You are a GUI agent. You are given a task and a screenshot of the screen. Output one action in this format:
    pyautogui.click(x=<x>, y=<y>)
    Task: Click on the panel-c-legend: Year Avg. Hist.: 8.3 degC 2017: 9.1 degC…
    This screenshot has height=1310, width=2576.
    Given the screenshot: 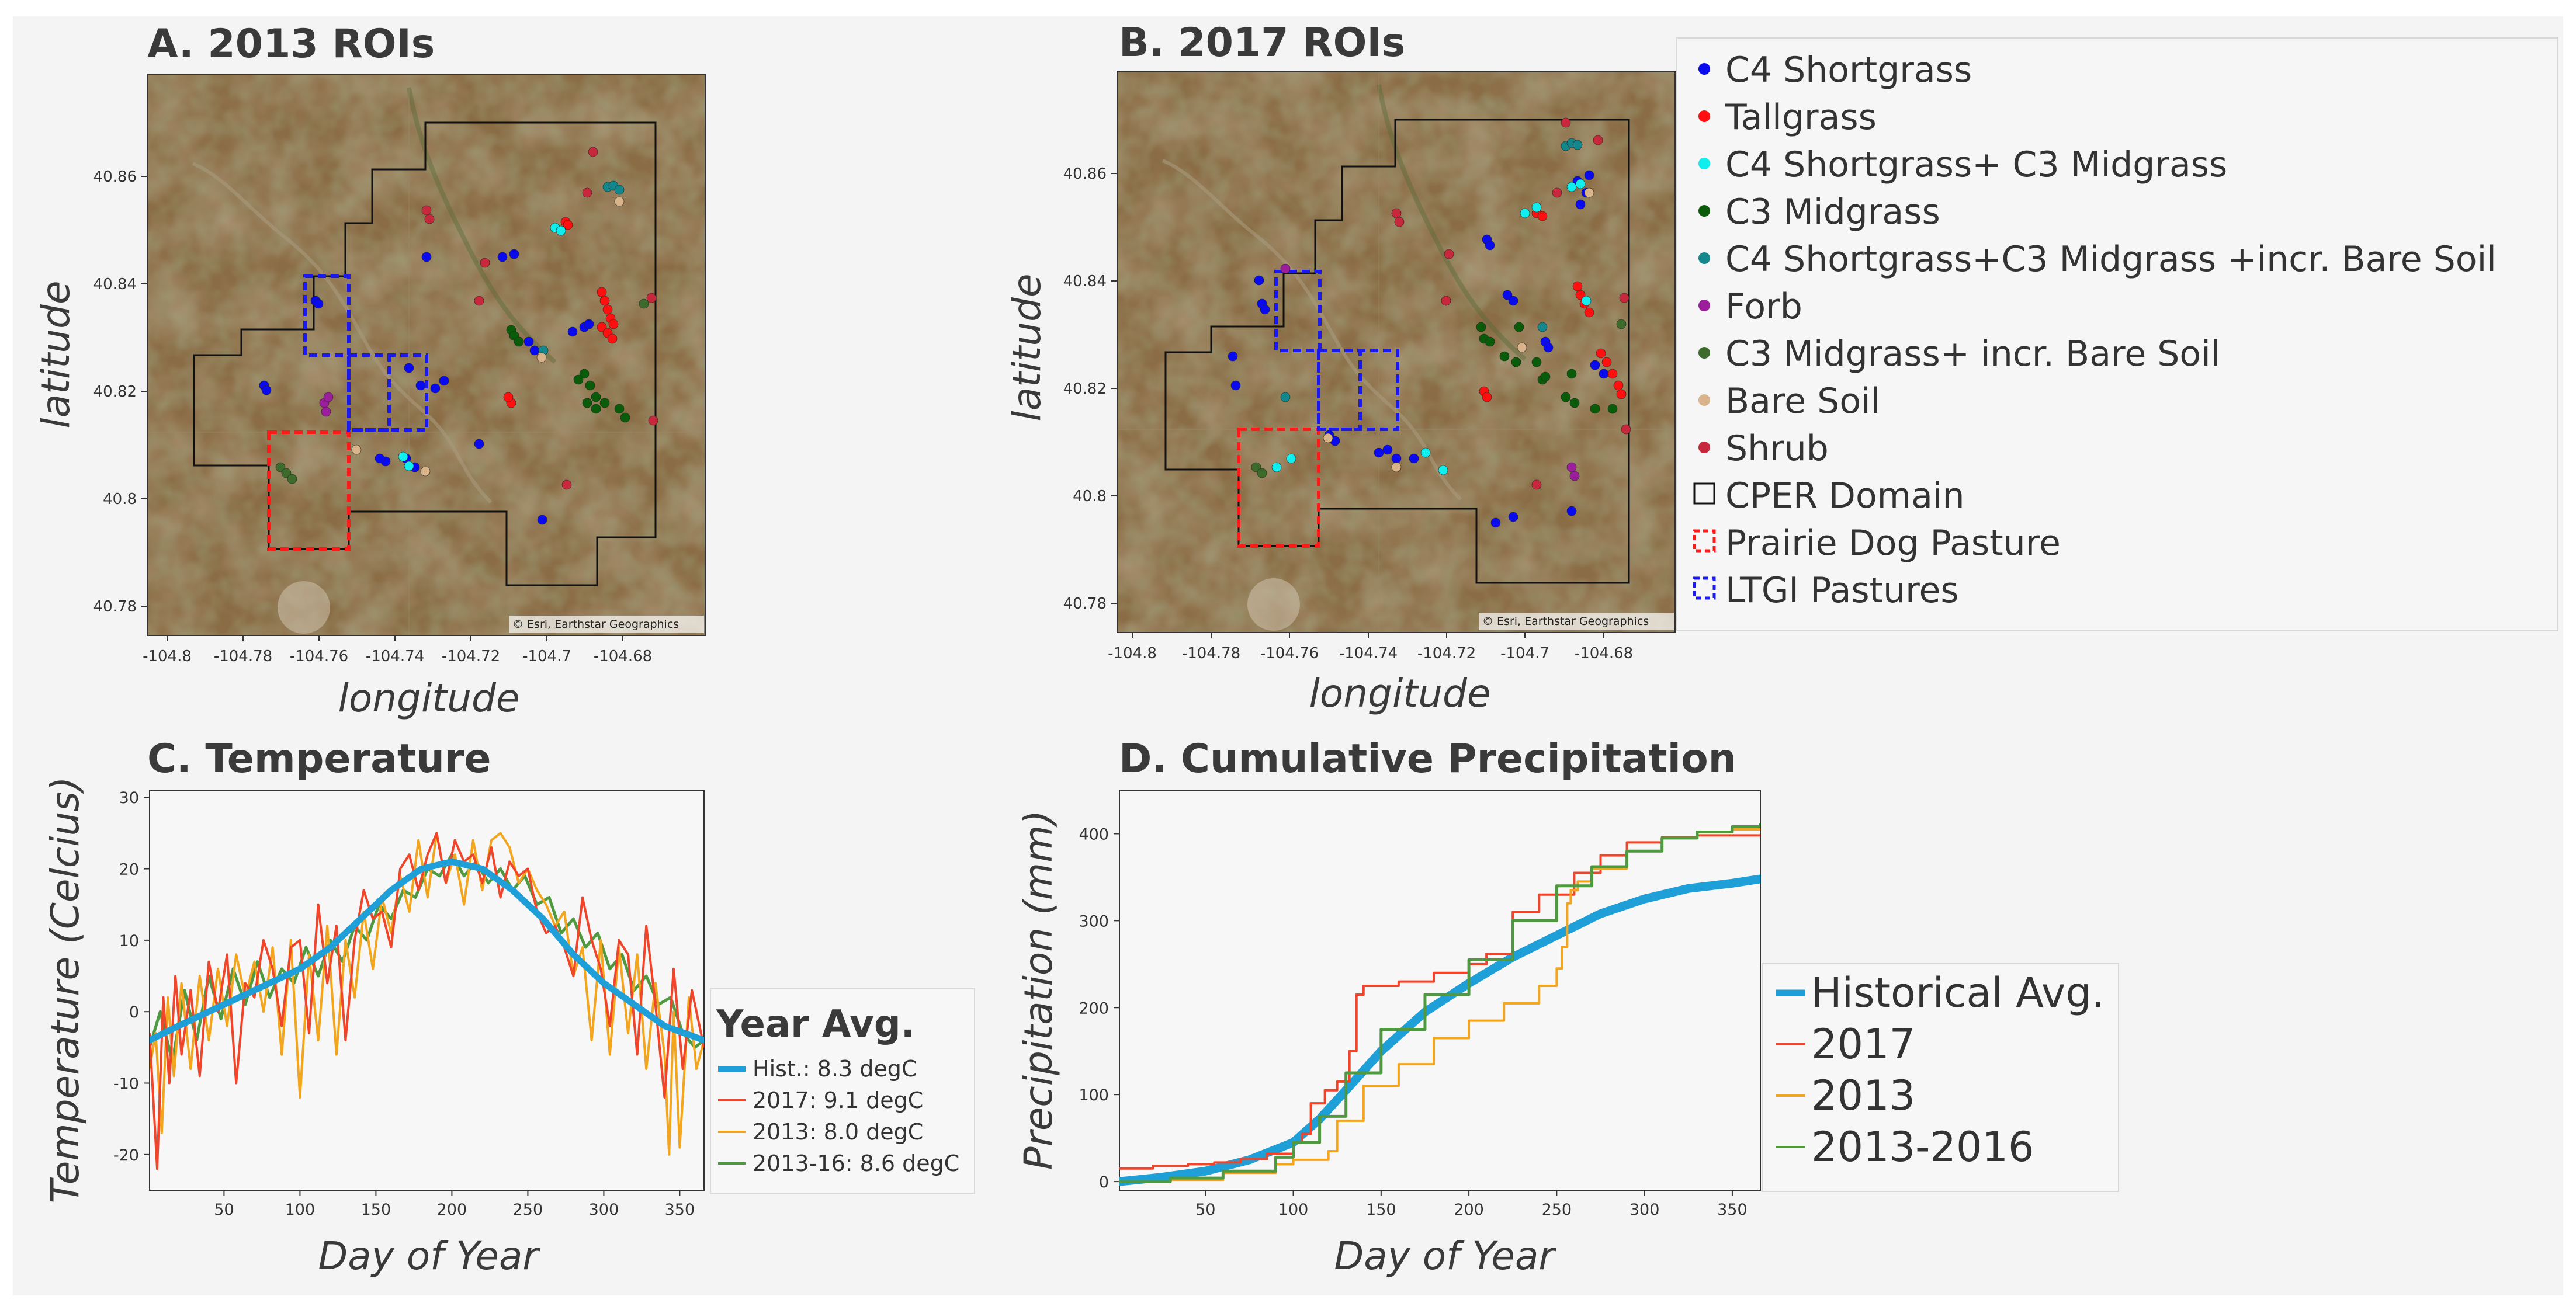 What is the action you would take?
    pyautogui.click(x=842, y=1091)
    